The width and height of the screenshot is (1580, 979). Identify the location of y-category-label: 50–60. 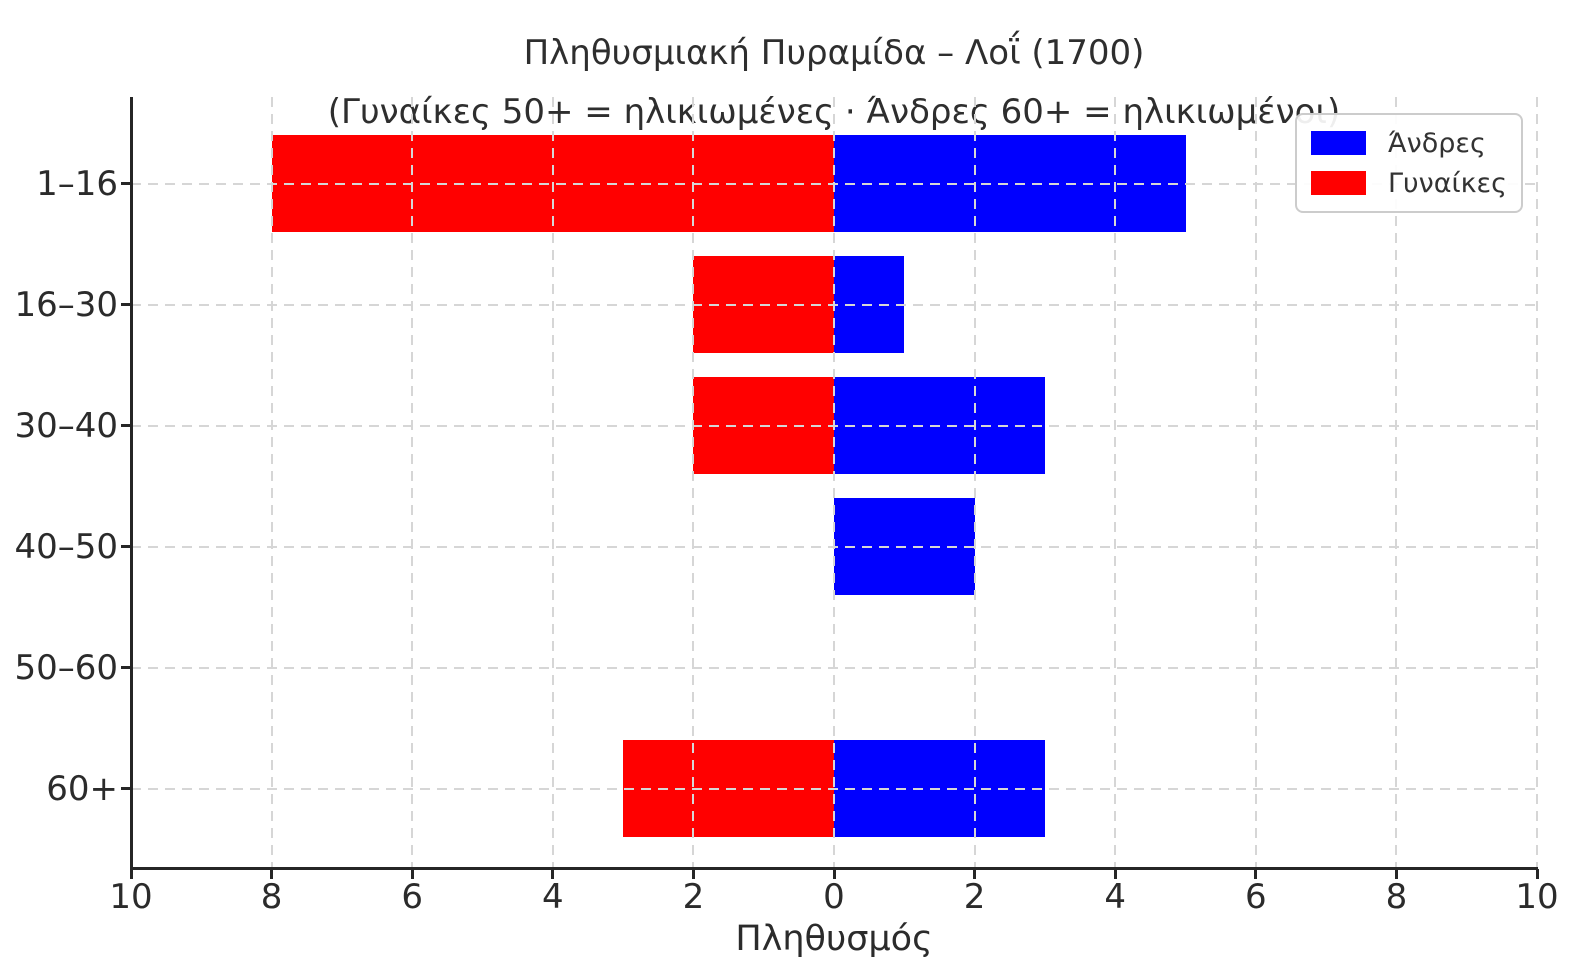
(66, 667).